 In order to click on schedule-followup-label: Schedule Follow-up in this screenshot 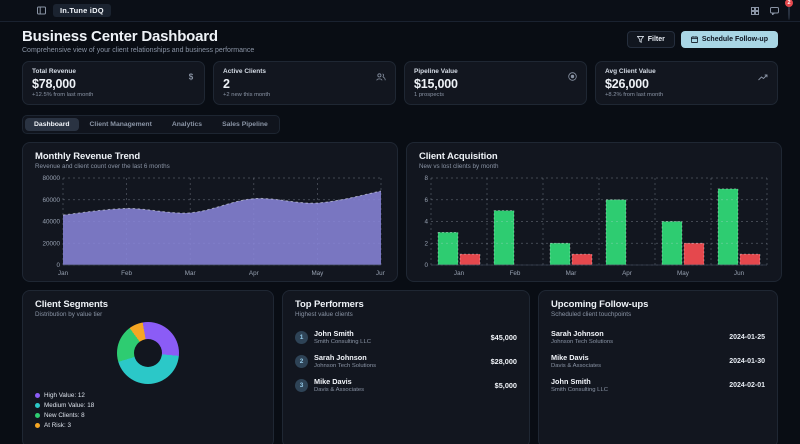, I will do `click(734, 39)`.